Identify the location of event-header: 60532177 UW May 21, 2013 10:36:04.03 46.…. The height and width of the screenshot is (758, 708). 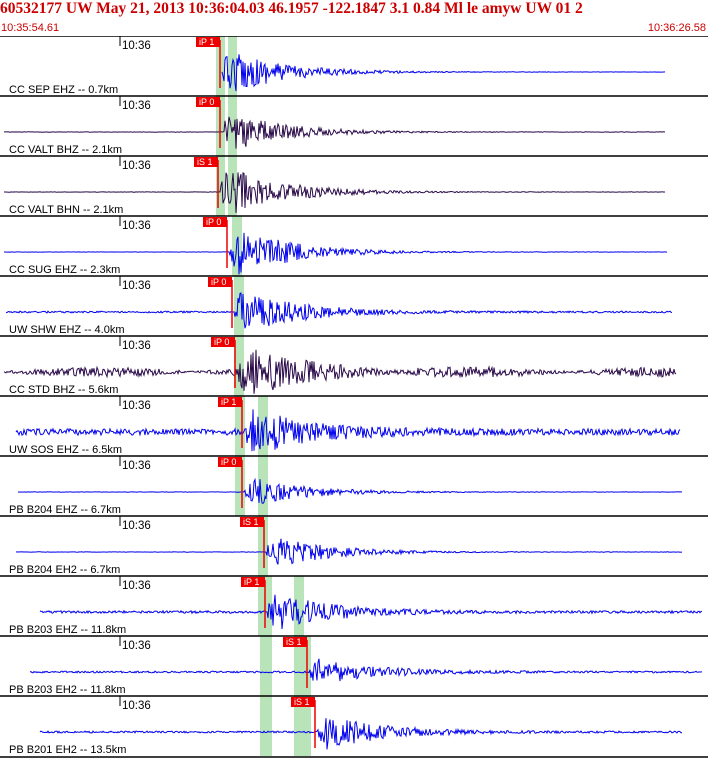
(291, 8).